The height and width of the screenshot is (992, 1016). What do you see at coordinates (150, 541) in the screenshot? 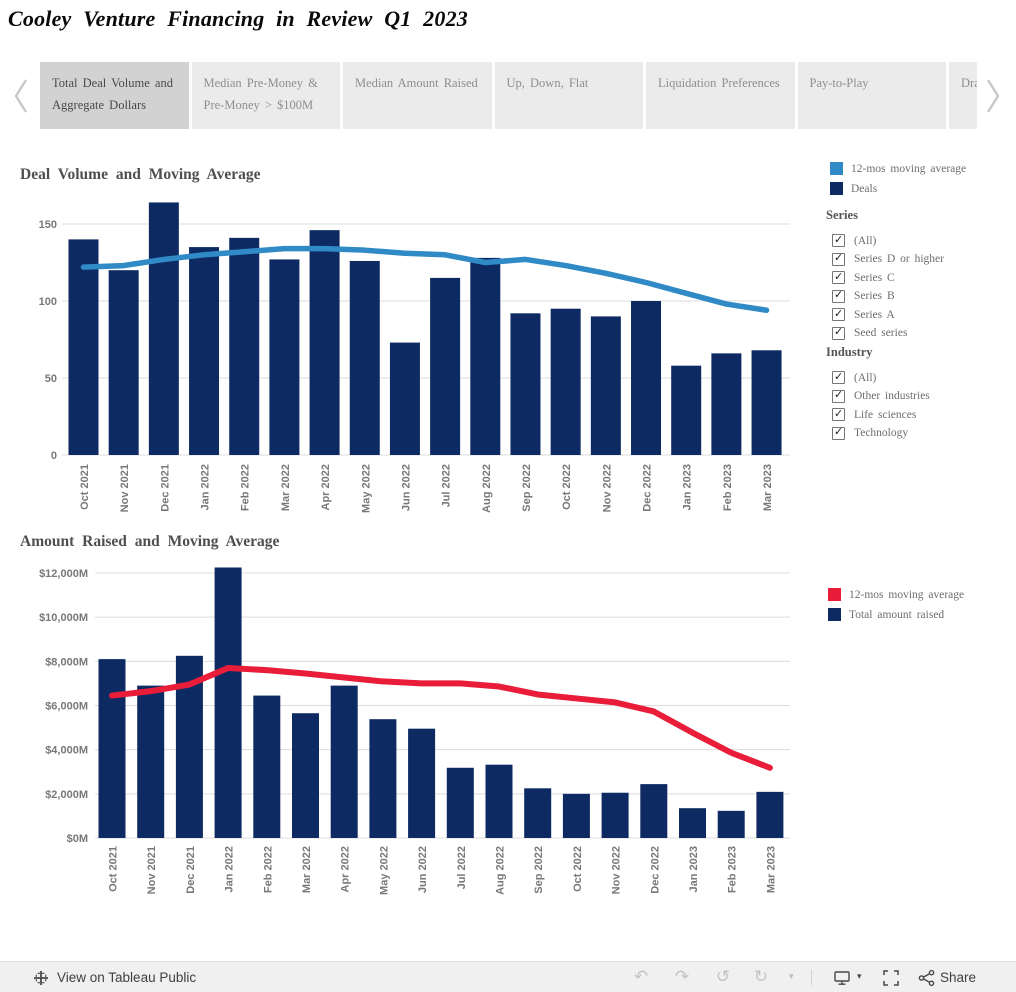
I see `amount-raised-chart-title: Amount Raised and Moving Average` at bounding box center [150, 541].